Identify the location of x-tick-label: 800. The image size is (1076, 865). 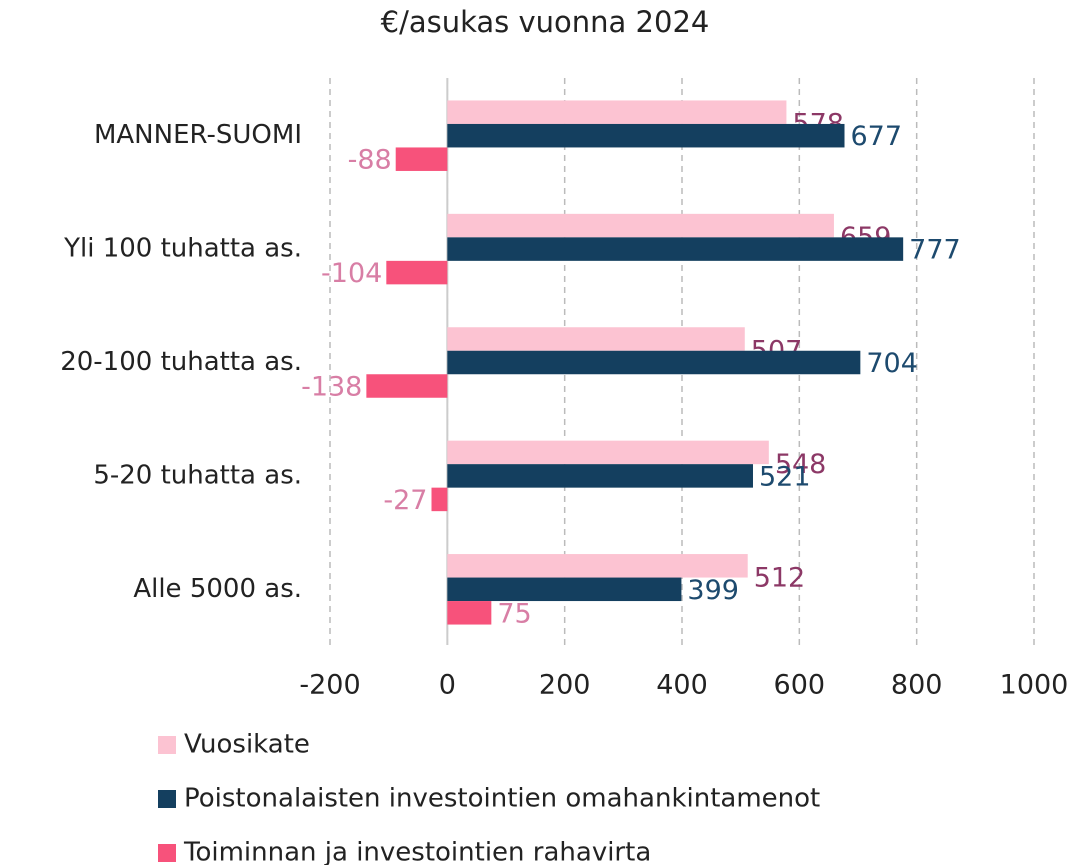
(917, 685).